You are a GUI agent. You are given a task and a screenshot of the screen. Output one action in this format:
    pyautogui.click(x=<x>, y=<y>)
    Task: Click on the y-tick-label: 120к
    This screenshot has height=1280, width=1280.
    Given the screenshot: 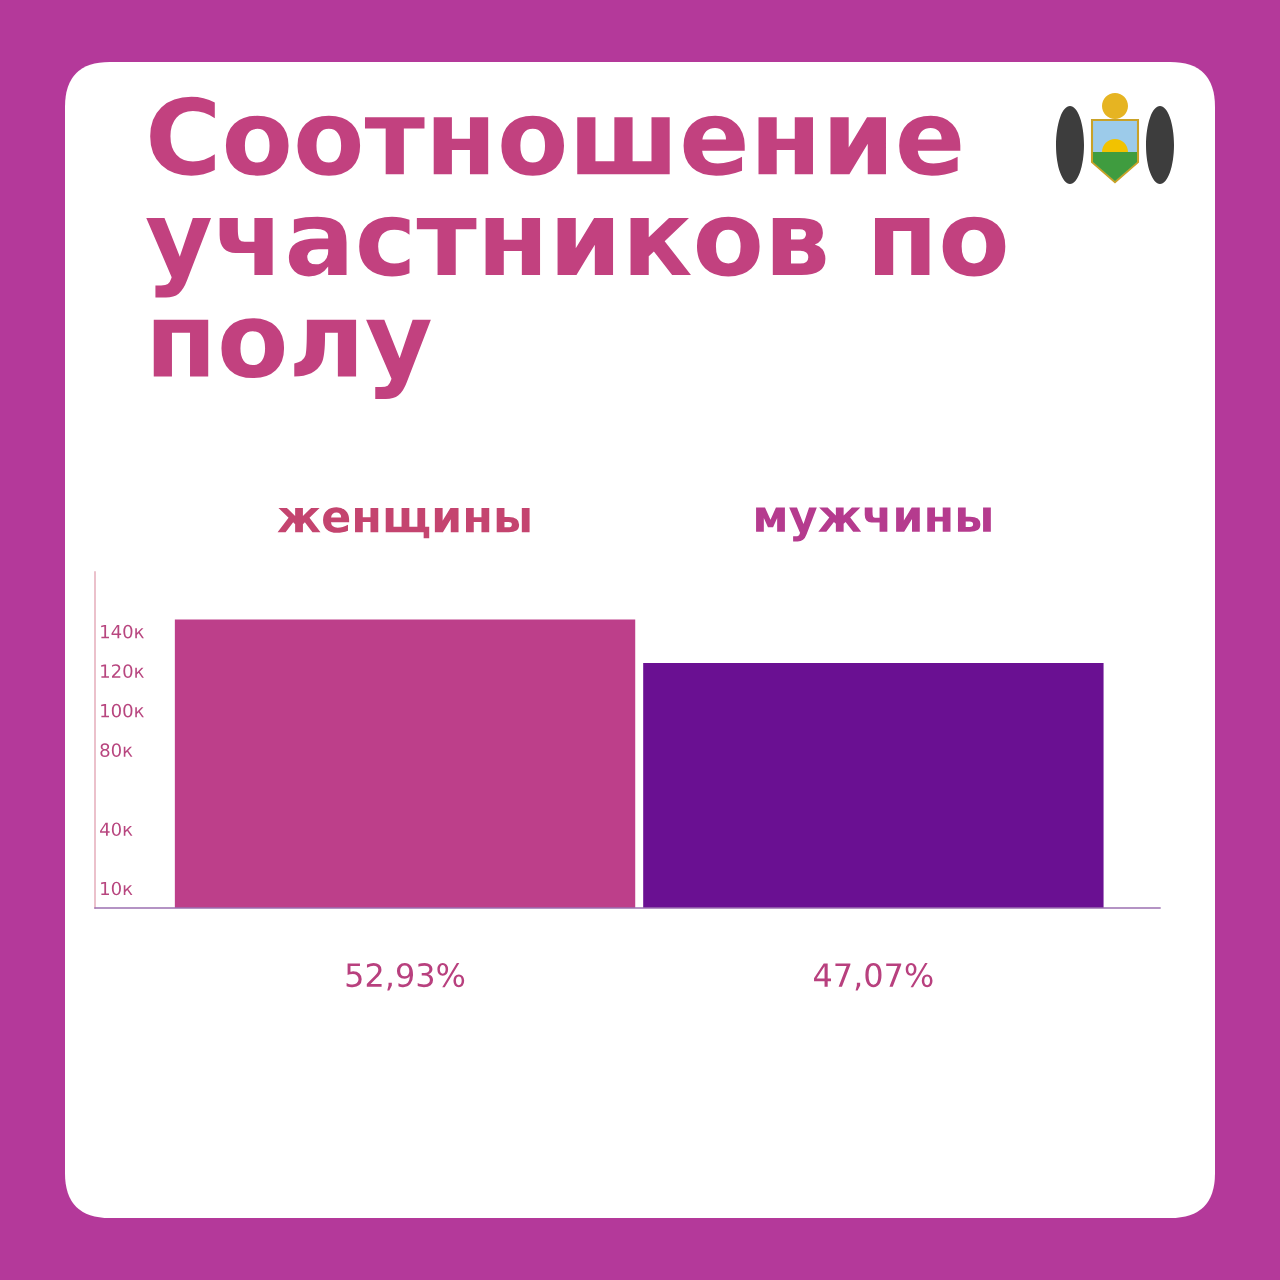 What is the action you would take?
    pyautogui.click(x=122, y=671)
    